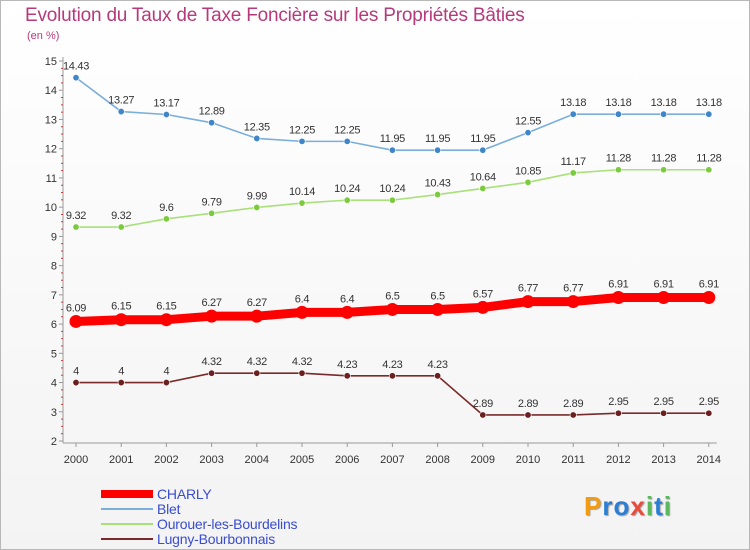 Image resolution: width=750 pixels, height=550 pixels. What do you see at coordinates (121, 216) in the screenshot?
I see `data-label-ourouer-les-bourdelins: 9.32` at bounding box center [121, 216].